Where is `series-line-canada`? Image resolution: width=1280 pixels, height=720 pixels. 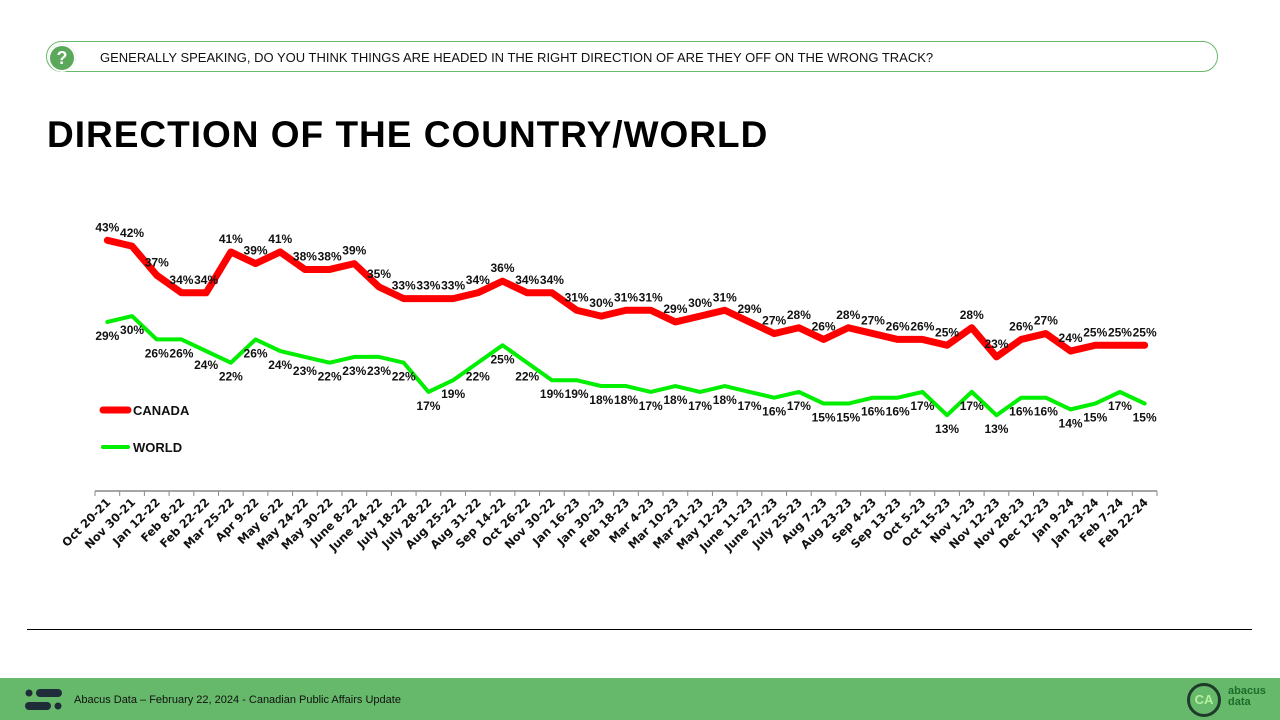 series-line-canada is located at coordinates (626, 298).